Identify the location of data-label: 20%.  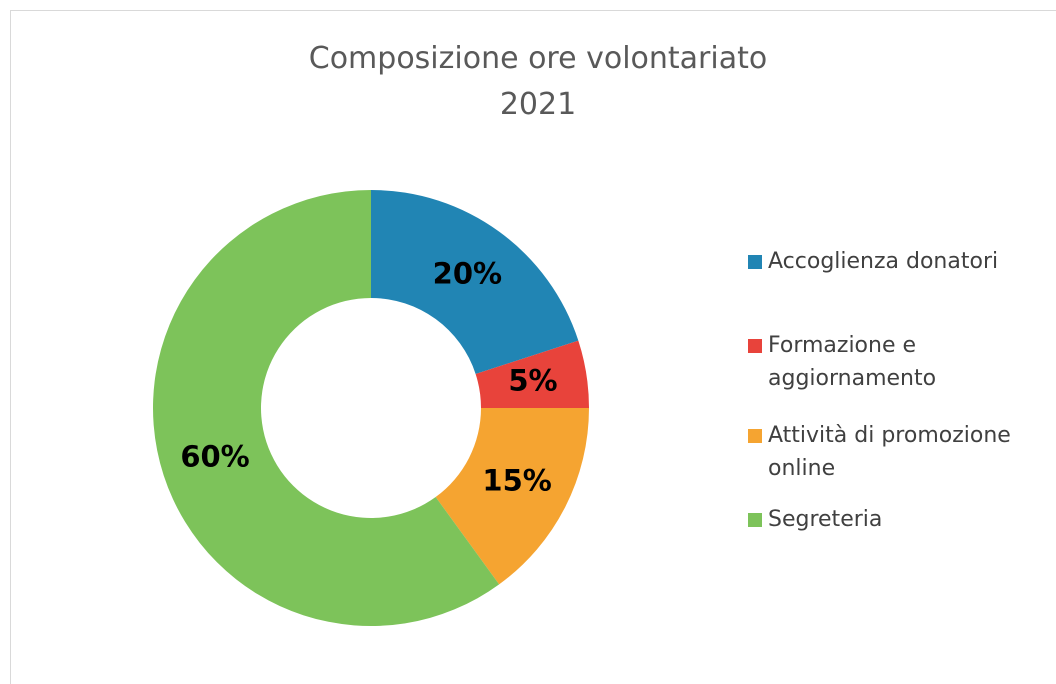
(467, 273).